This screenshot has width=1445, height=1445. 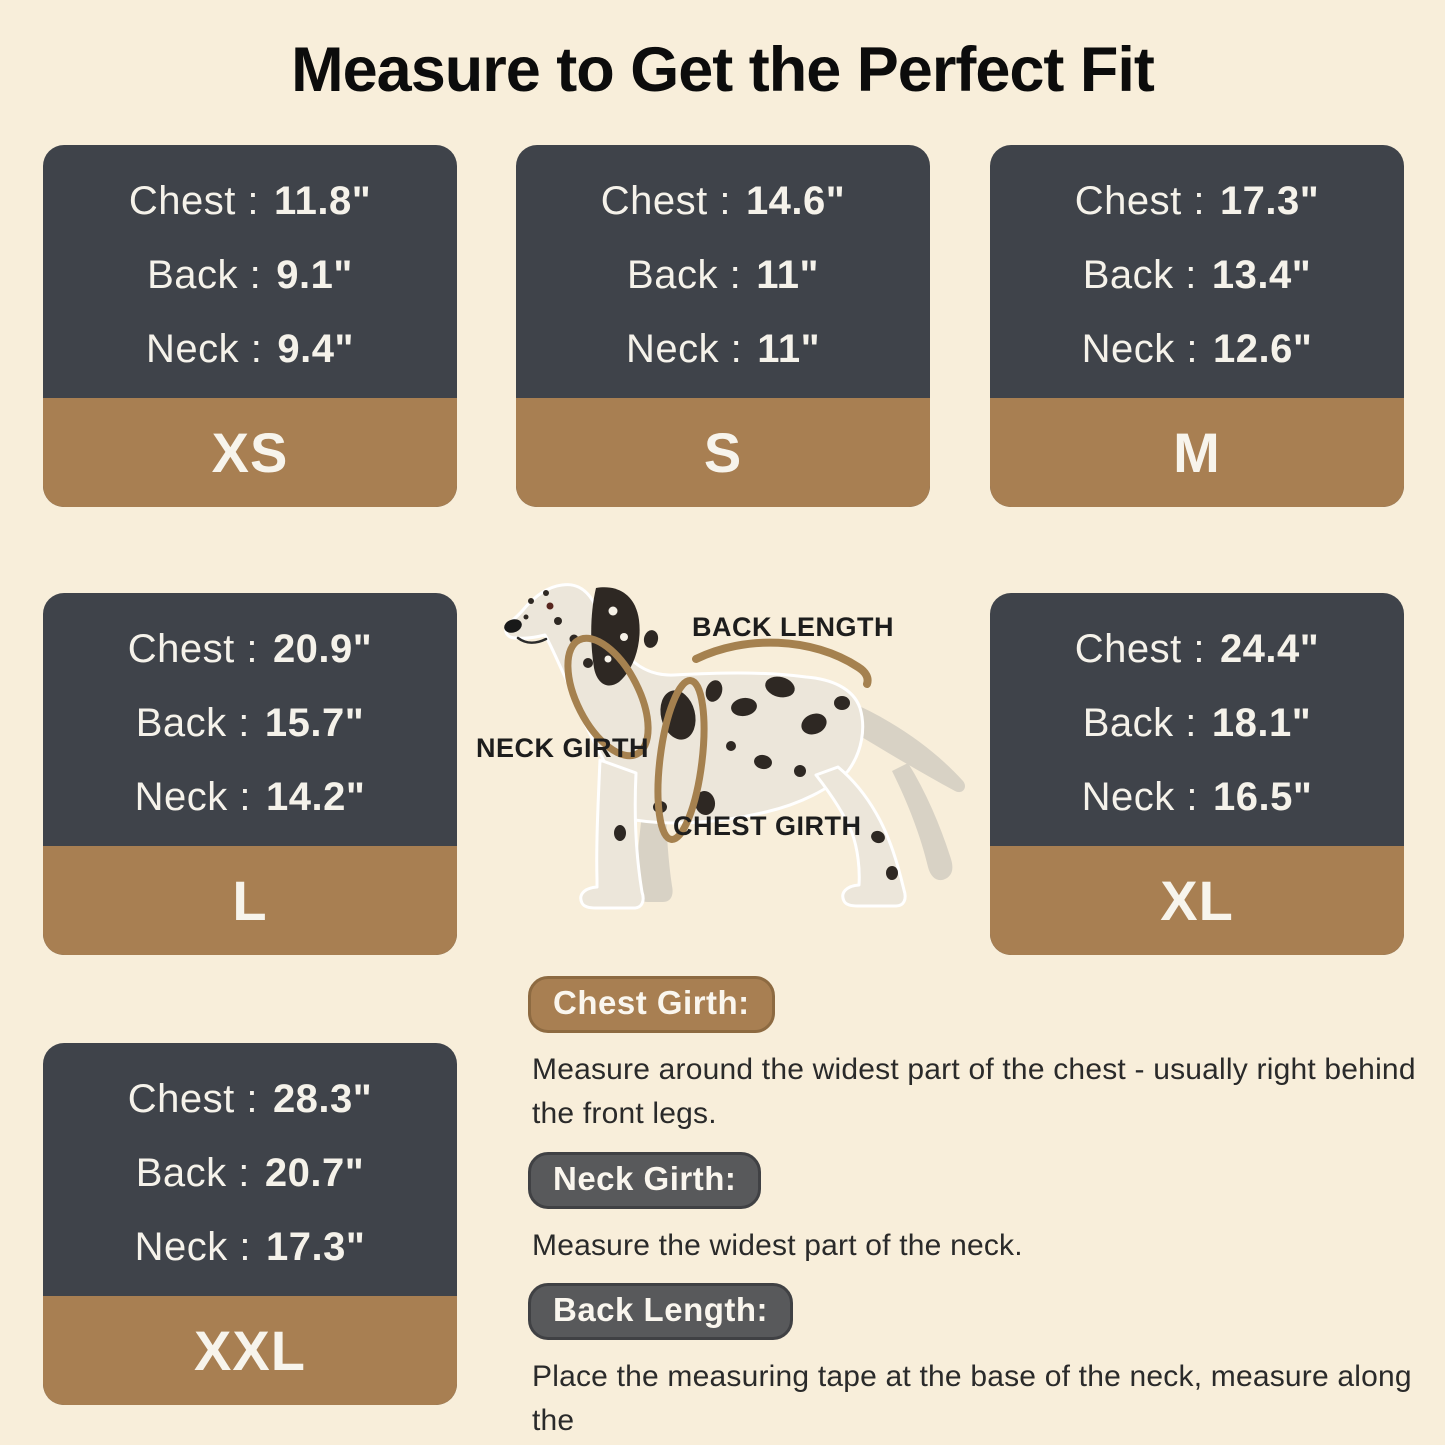 What do you see at coordinates (651, 1004) in the screenshot?
I see `chest-girth-badge: Chest Girth:` at bounding box center [651, 1004].